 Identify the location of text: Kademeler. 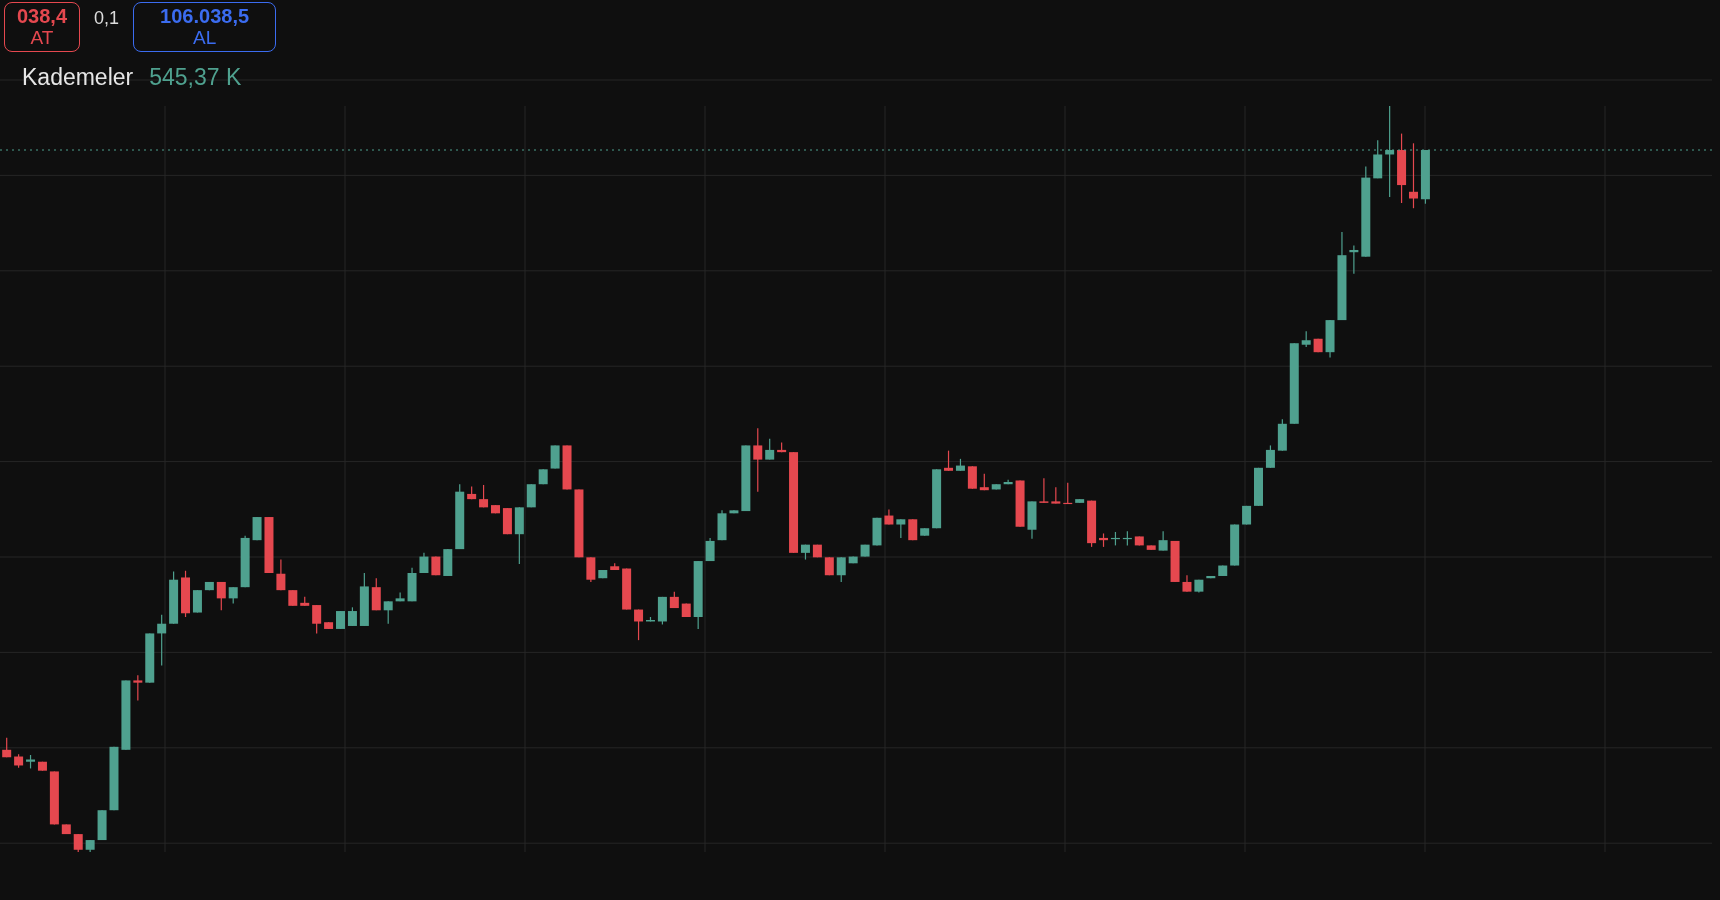
(78, 77).